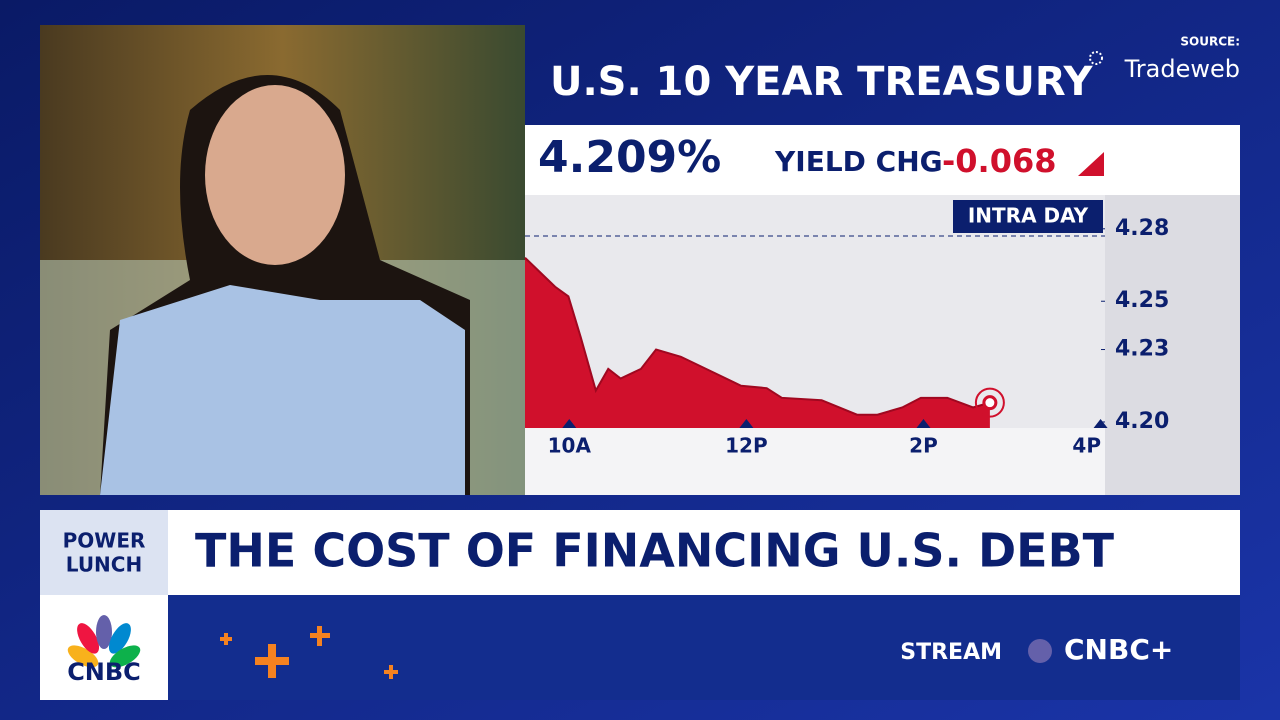 The height and width of the screenshot is (720, 1280). I want to click on source-label: SOURCE:, so click(1210, 42).